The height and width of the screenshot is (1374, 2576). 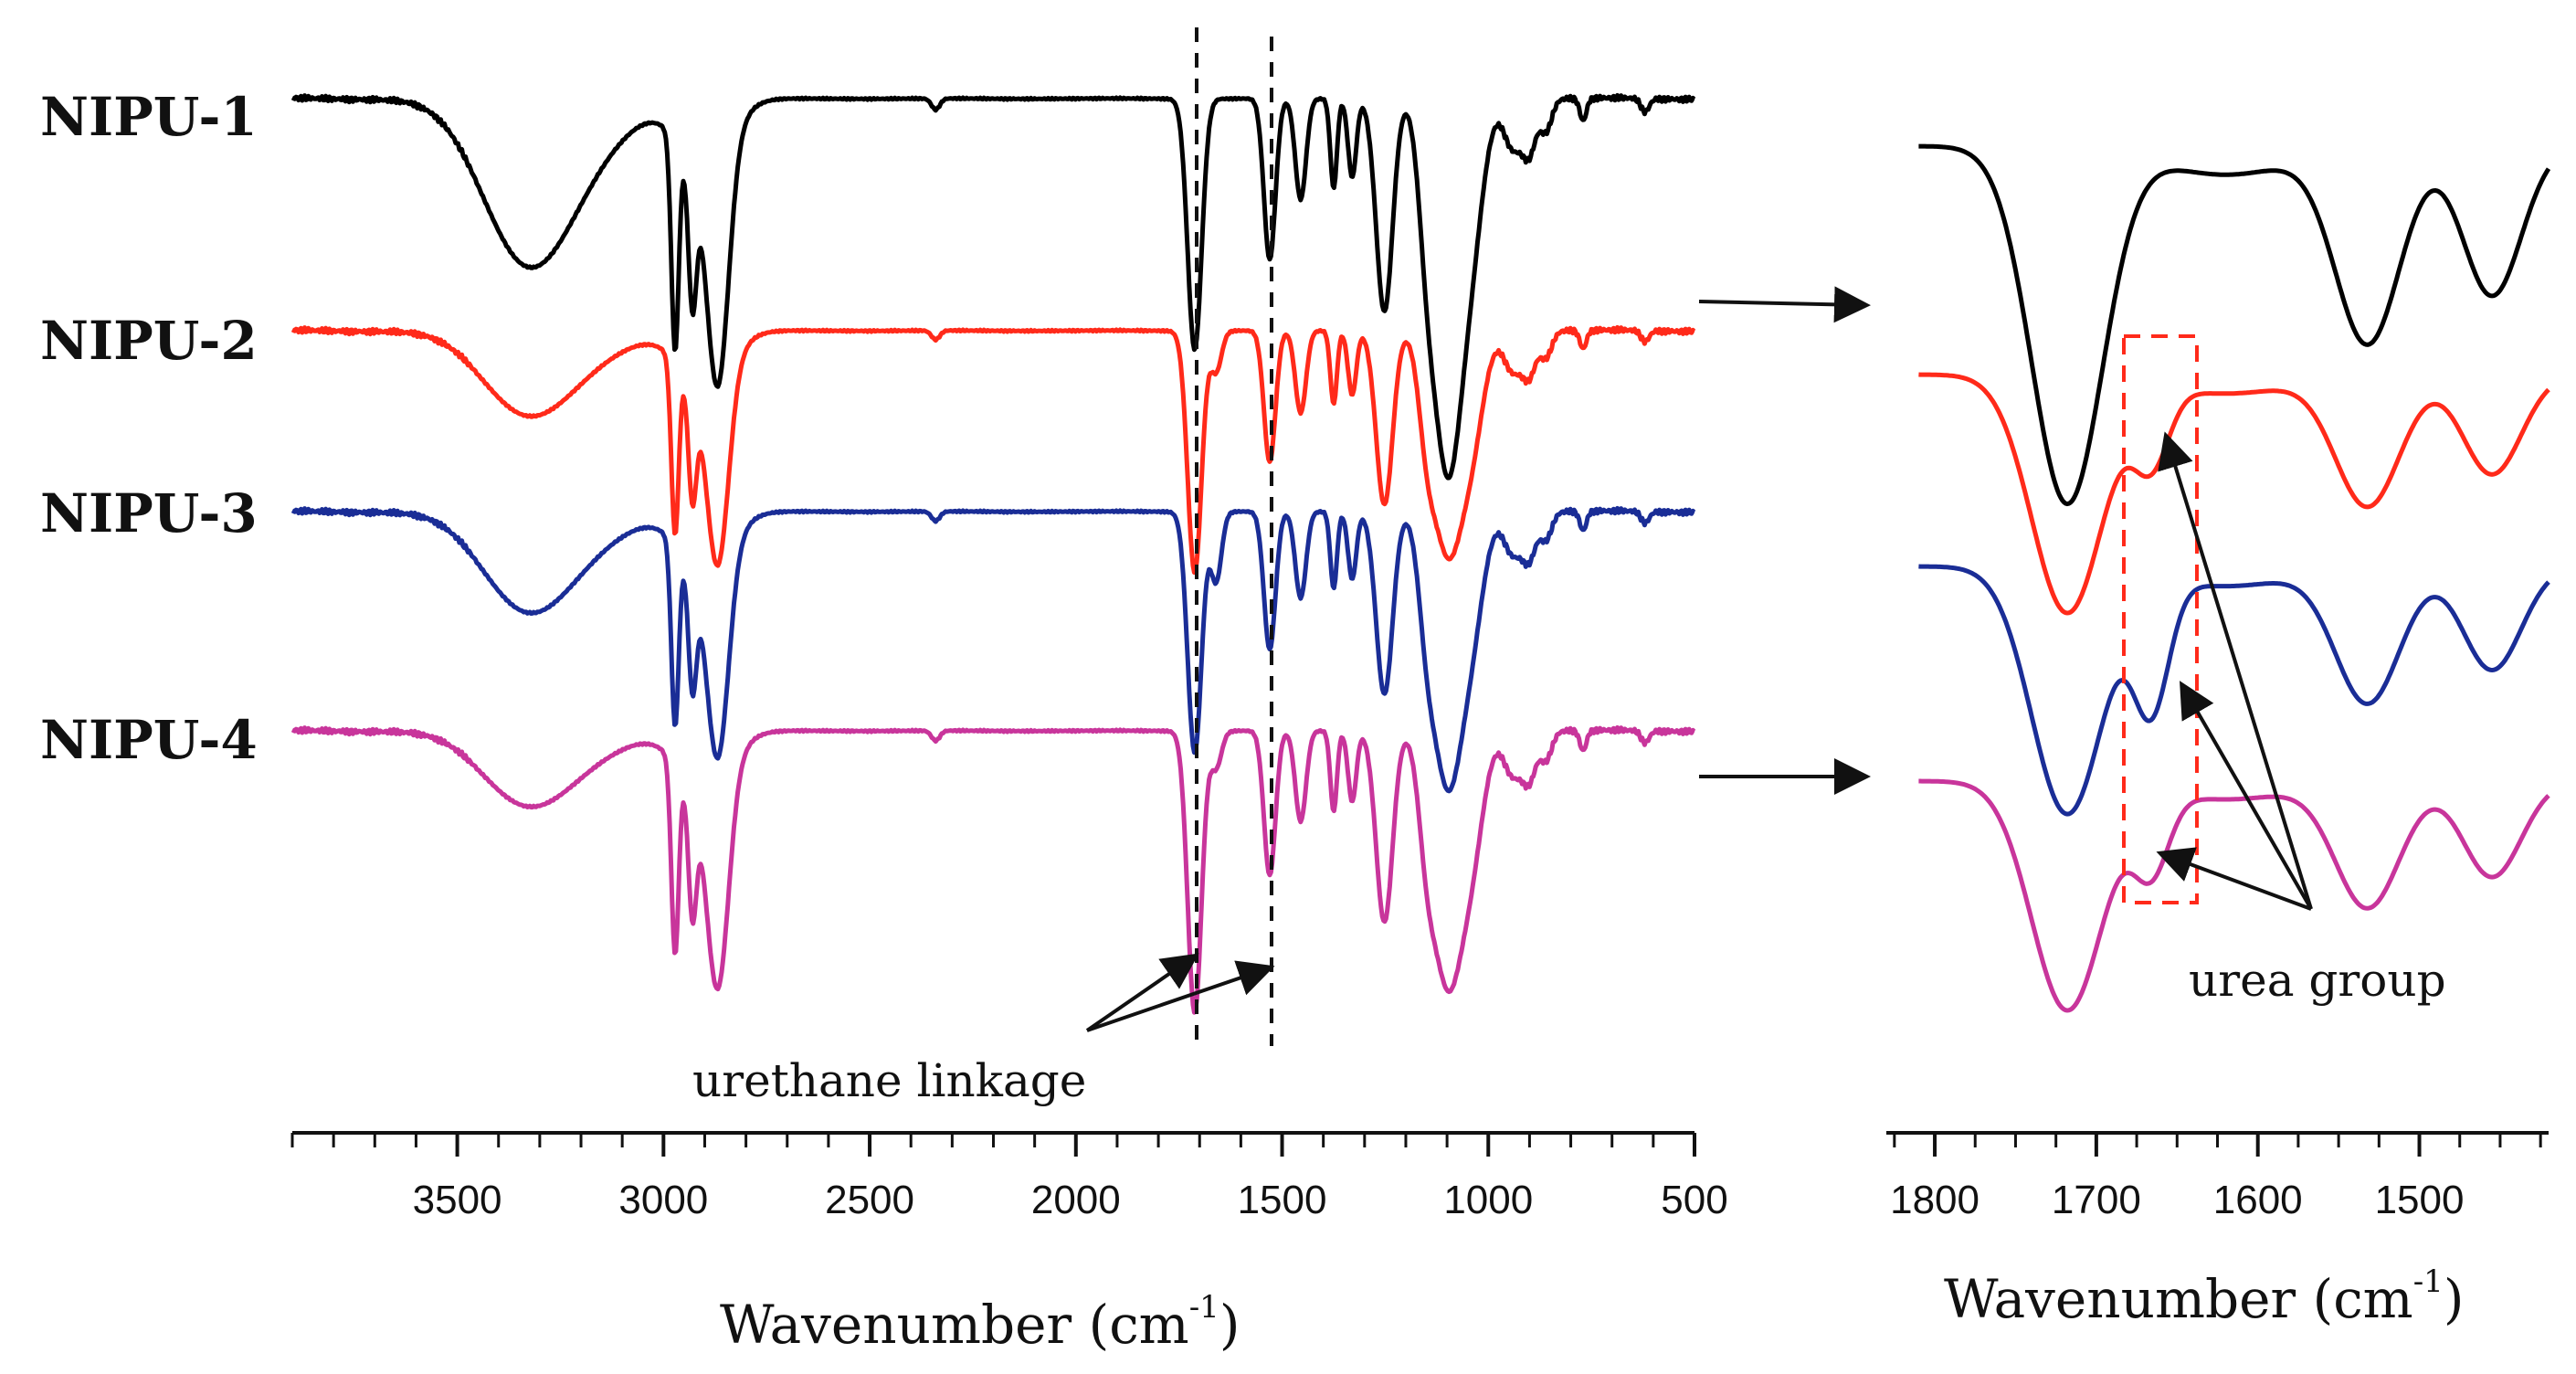 I want to click on left-x-tick-label: 2500, so click(x=869, y=1200).